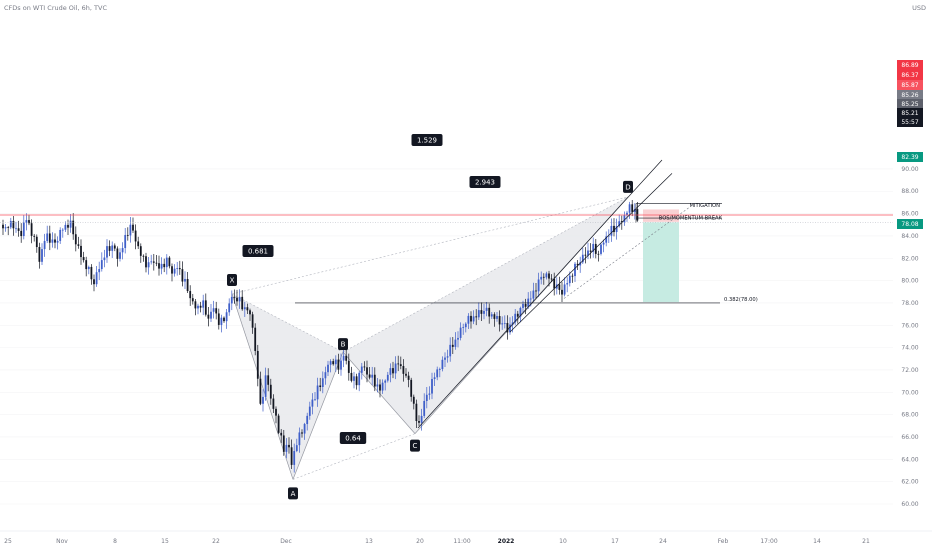 The image size is (932, 550). Describe the element at coordinates (369, 541) in the screenshot. I see `x-tick-label: 13` at that location.